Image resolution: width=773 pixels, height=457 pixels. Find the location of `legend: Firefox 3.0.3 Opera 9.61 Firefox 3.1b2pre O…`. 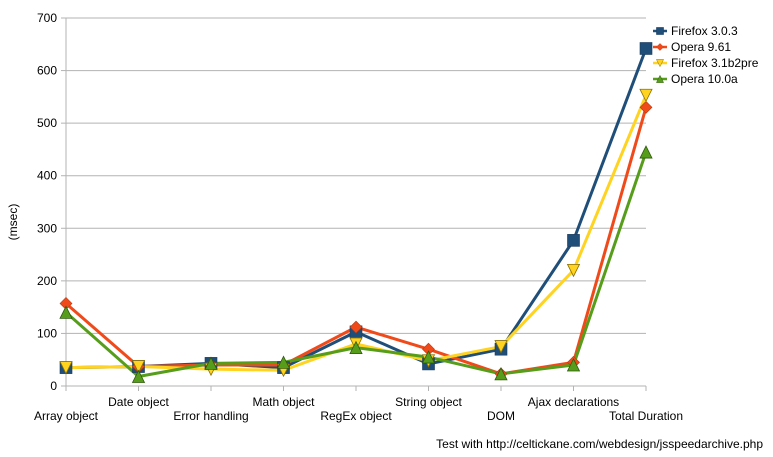

legend: Firefox 3.0.3 Opera 9.61 Firefox 3.1b2pre O… is located at coordinates (706, 55).